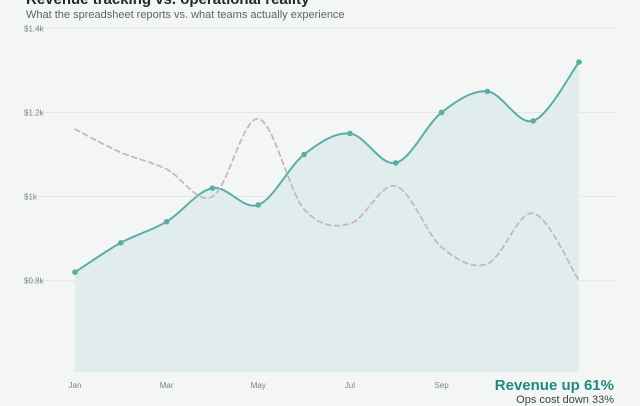 Image resolution: width=640 pixels, height=406 pixels. What do you see at coordinates (167, 385) in the screenshot?
I see `x-tick-label: Mar` at bounding box center [167, 385].